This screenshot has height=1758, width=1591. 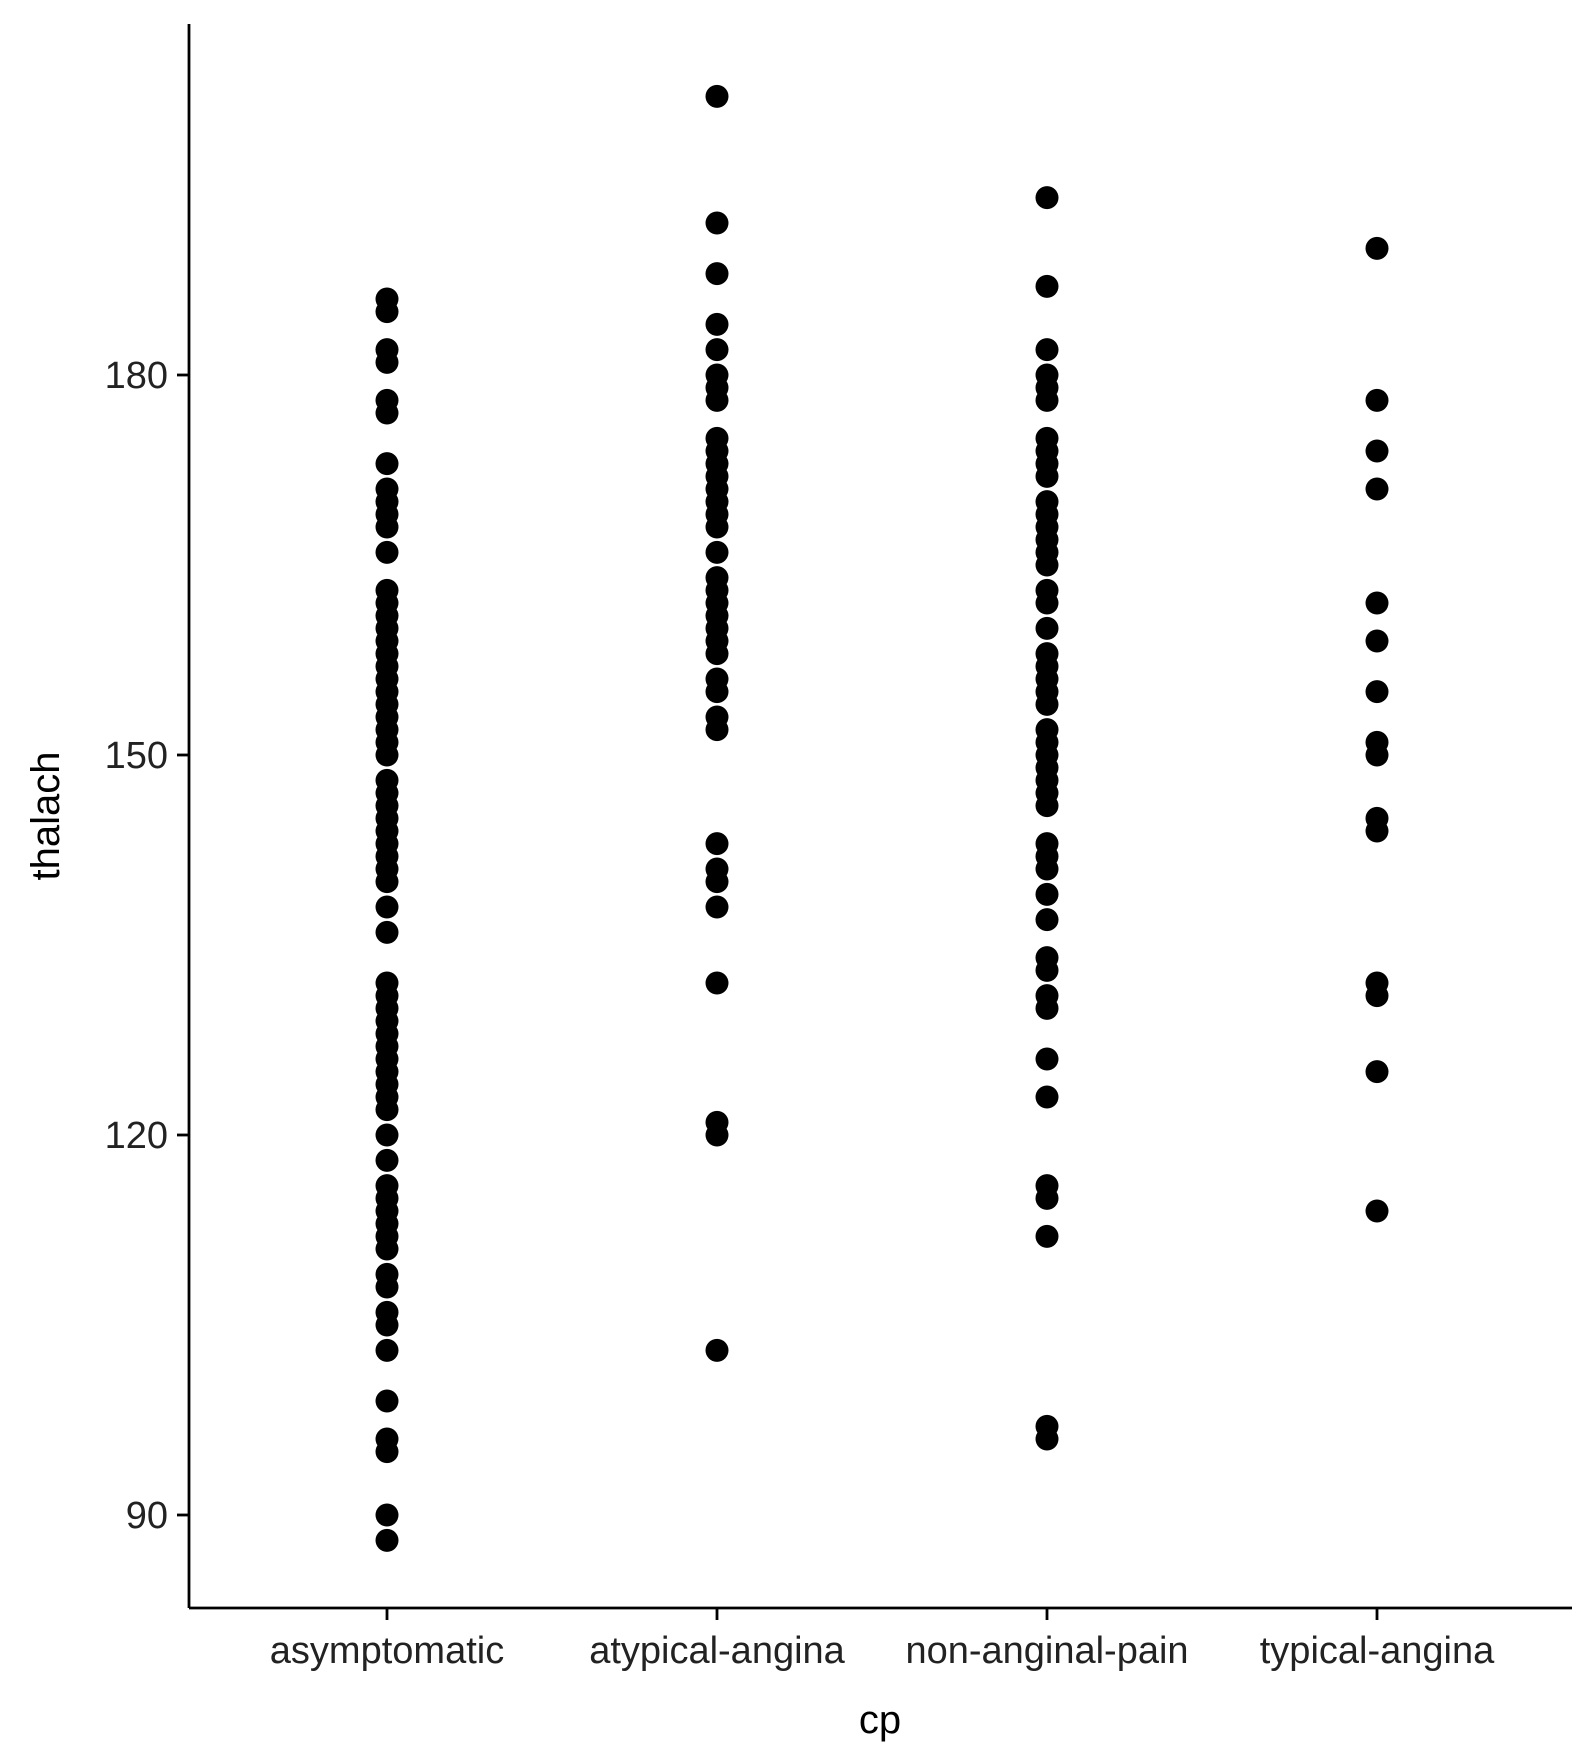 What do you see at coordinates (1046, 1651) in the screenshot?
I see `x-tick-label: non-anginal-pain` at bounding box center [1046, 1651].